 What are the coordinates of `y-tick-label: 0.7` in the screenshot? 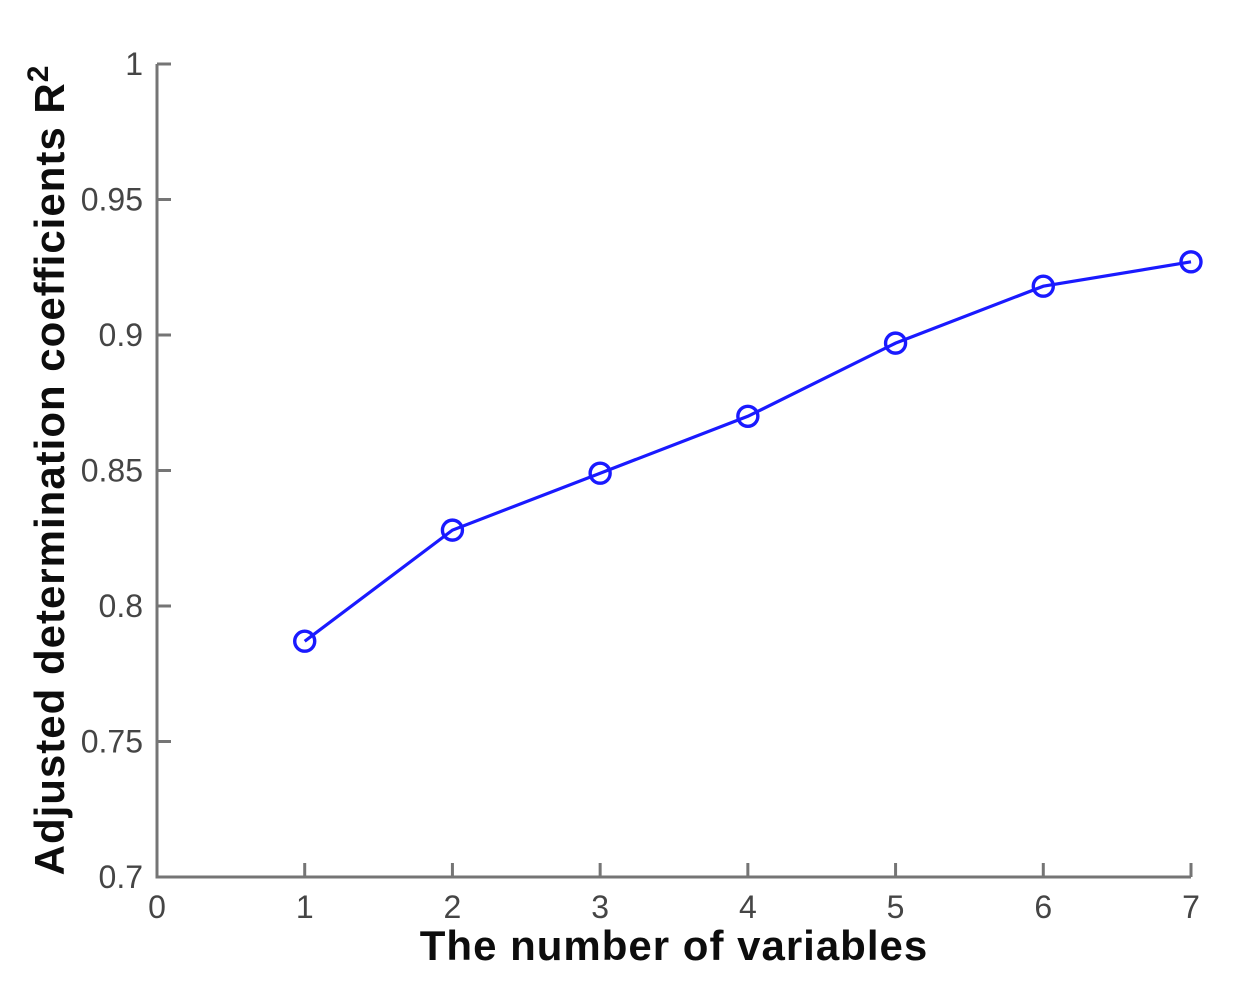 It's located at (121, 877).